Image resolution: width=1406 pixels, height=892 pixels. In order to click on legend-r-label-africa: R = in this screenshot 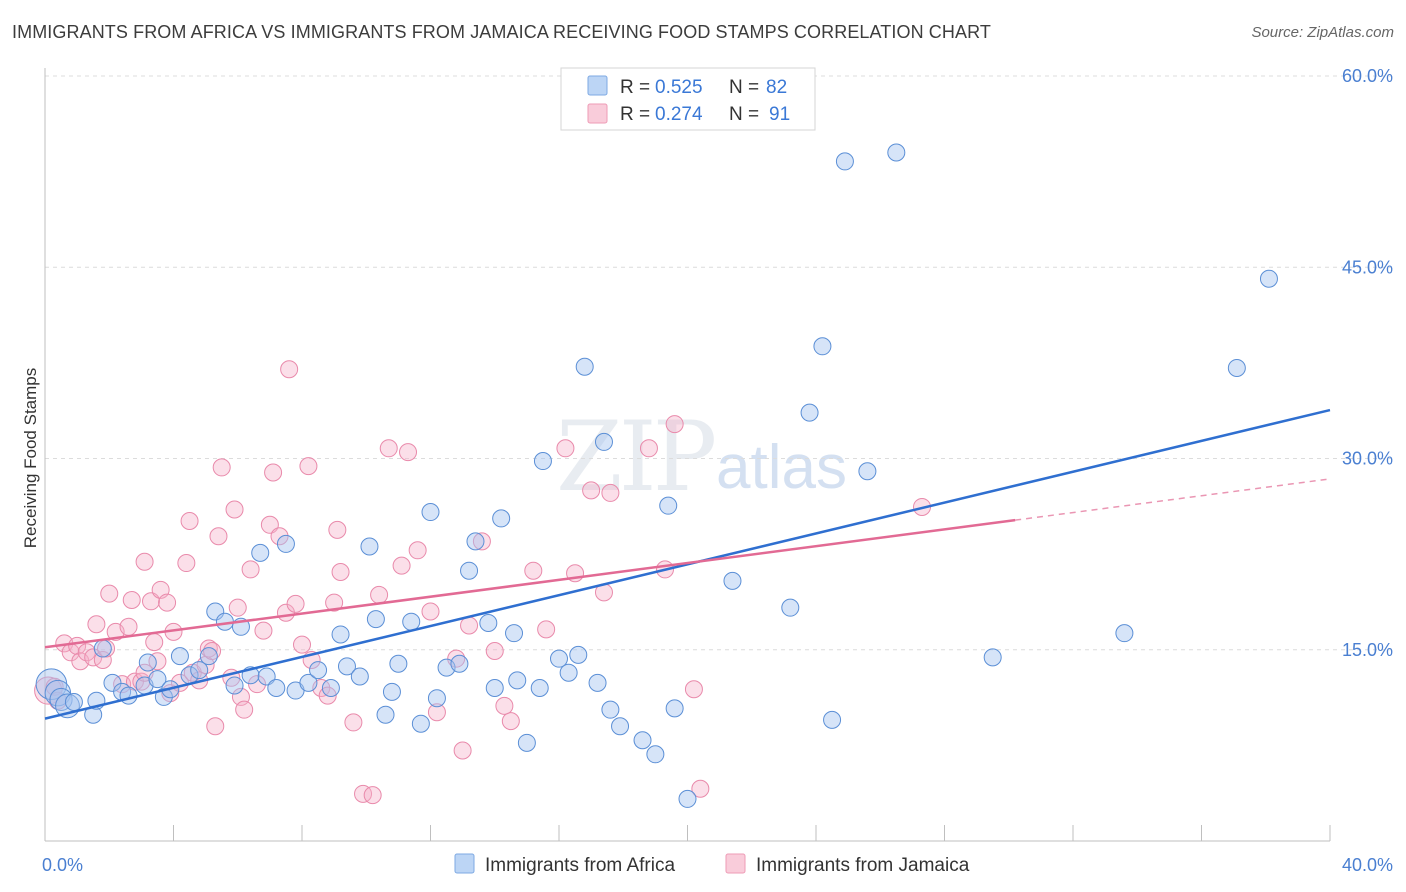, I will do `click(637, 87)`.